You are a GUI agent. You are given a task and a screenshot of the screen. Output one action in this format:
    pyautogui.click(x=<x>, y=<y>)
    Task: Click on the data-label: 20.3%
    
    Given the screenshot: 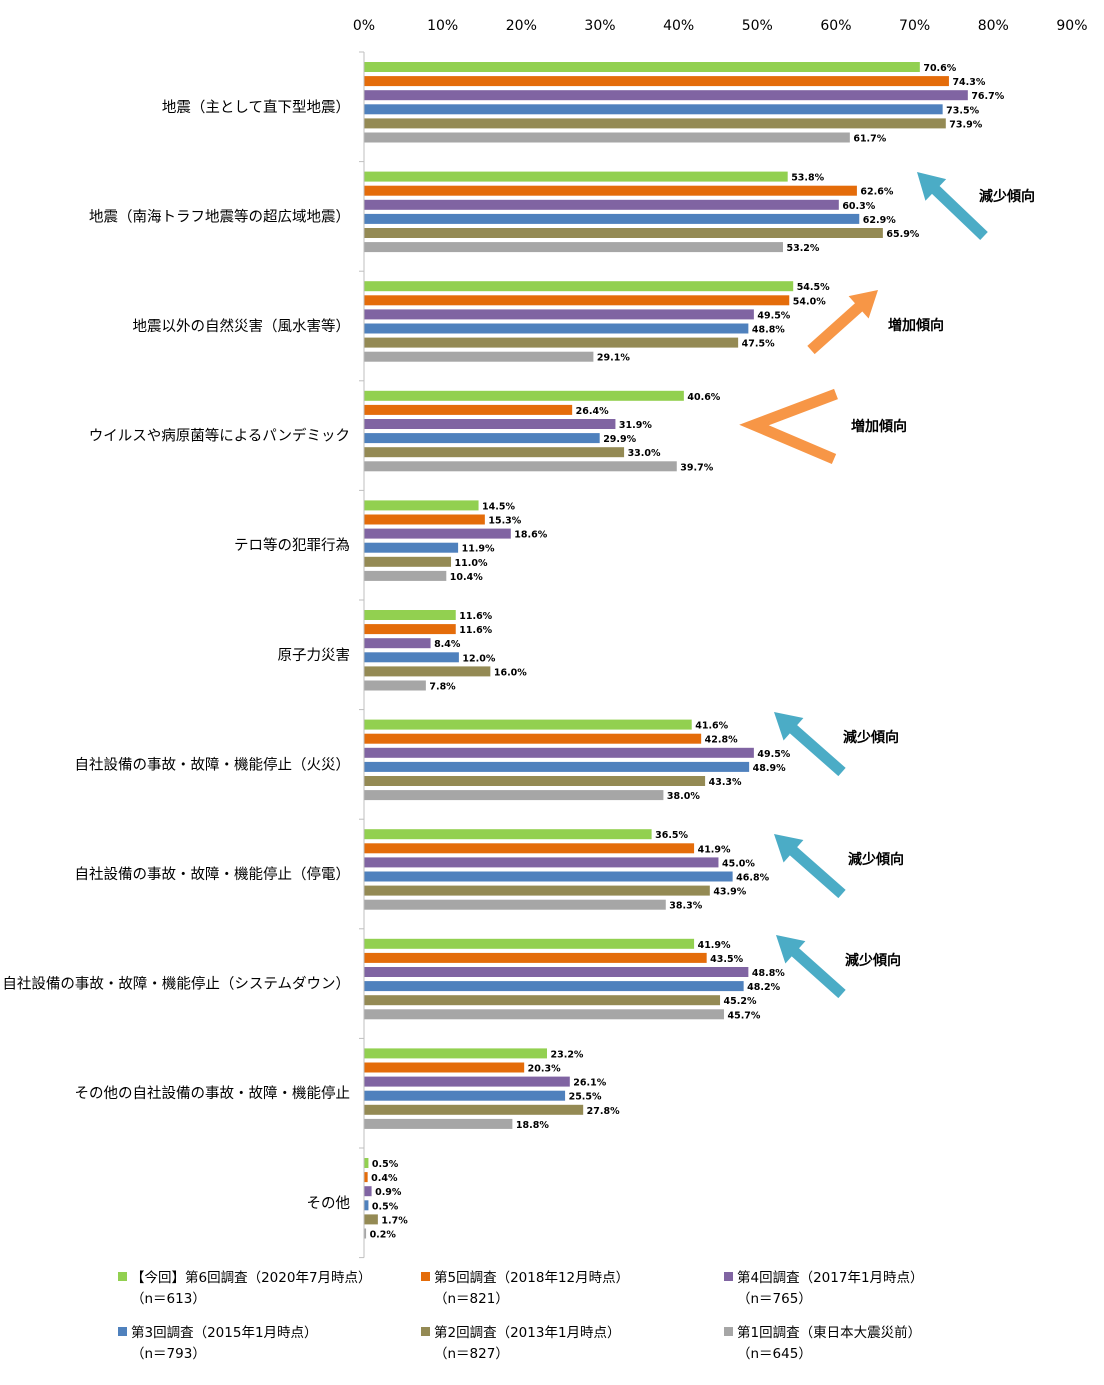 What is the action you would take?
    pyautogui.click(x=544, y=1069)
    